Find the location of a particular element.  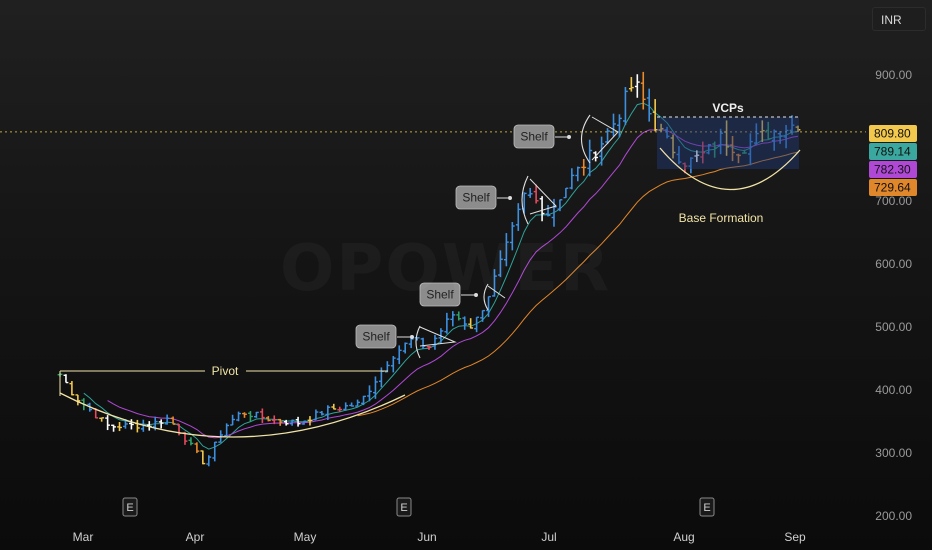

y-tick-label: 200.00 is located at coordinates (893, 516).